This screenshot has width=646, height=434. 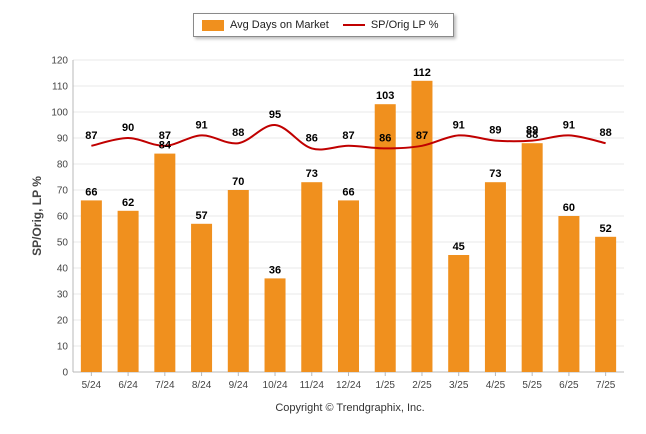 What do you see at coordinates (63, 165) in the screenshot?
I see `y-tick-label: 80` at bounding box center [63, 165].